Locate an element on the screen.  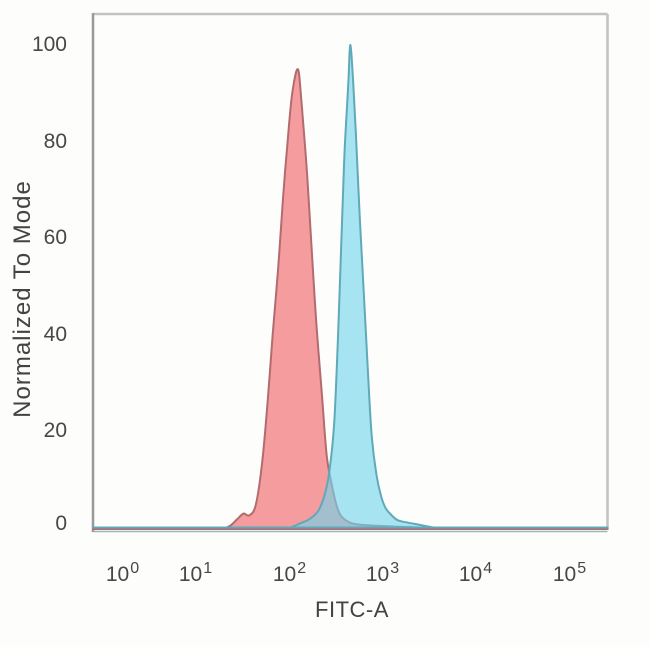
y-tick-label-100: 100 is located at coordinates (49, 44).